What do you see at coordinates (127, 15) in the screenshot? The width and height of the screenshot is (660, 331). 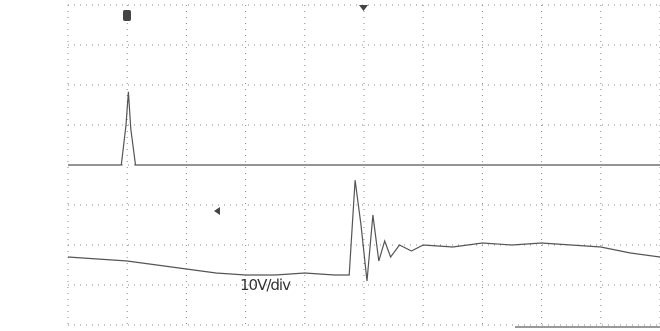 I see `trigger-marker` at bounding box center [127, 15].